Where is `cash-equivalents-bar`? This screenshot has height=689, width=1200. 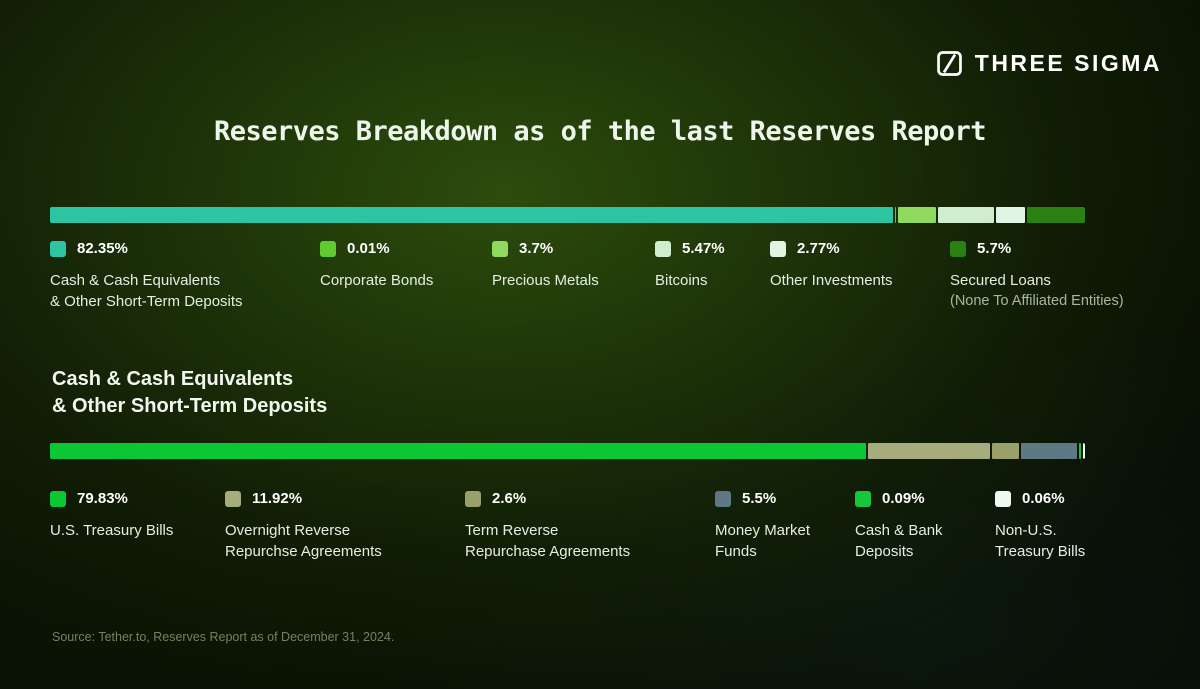
cash-equivalents-bar is located at coordinates (567, 451).